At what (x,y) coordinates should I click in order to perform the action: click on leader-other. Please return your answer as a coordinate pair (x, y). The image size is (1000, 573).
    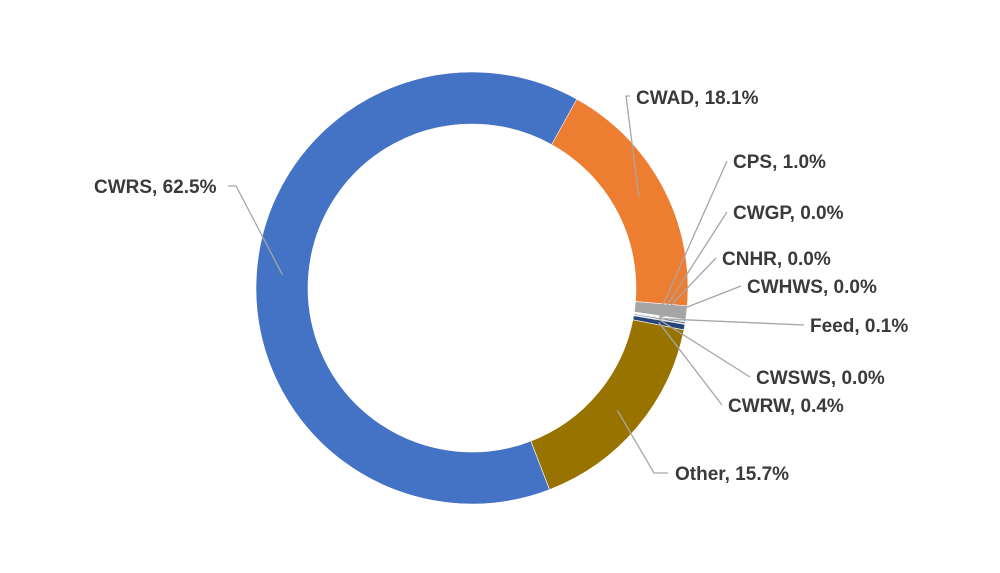
    Looking at the image, I should click on (642, 442).